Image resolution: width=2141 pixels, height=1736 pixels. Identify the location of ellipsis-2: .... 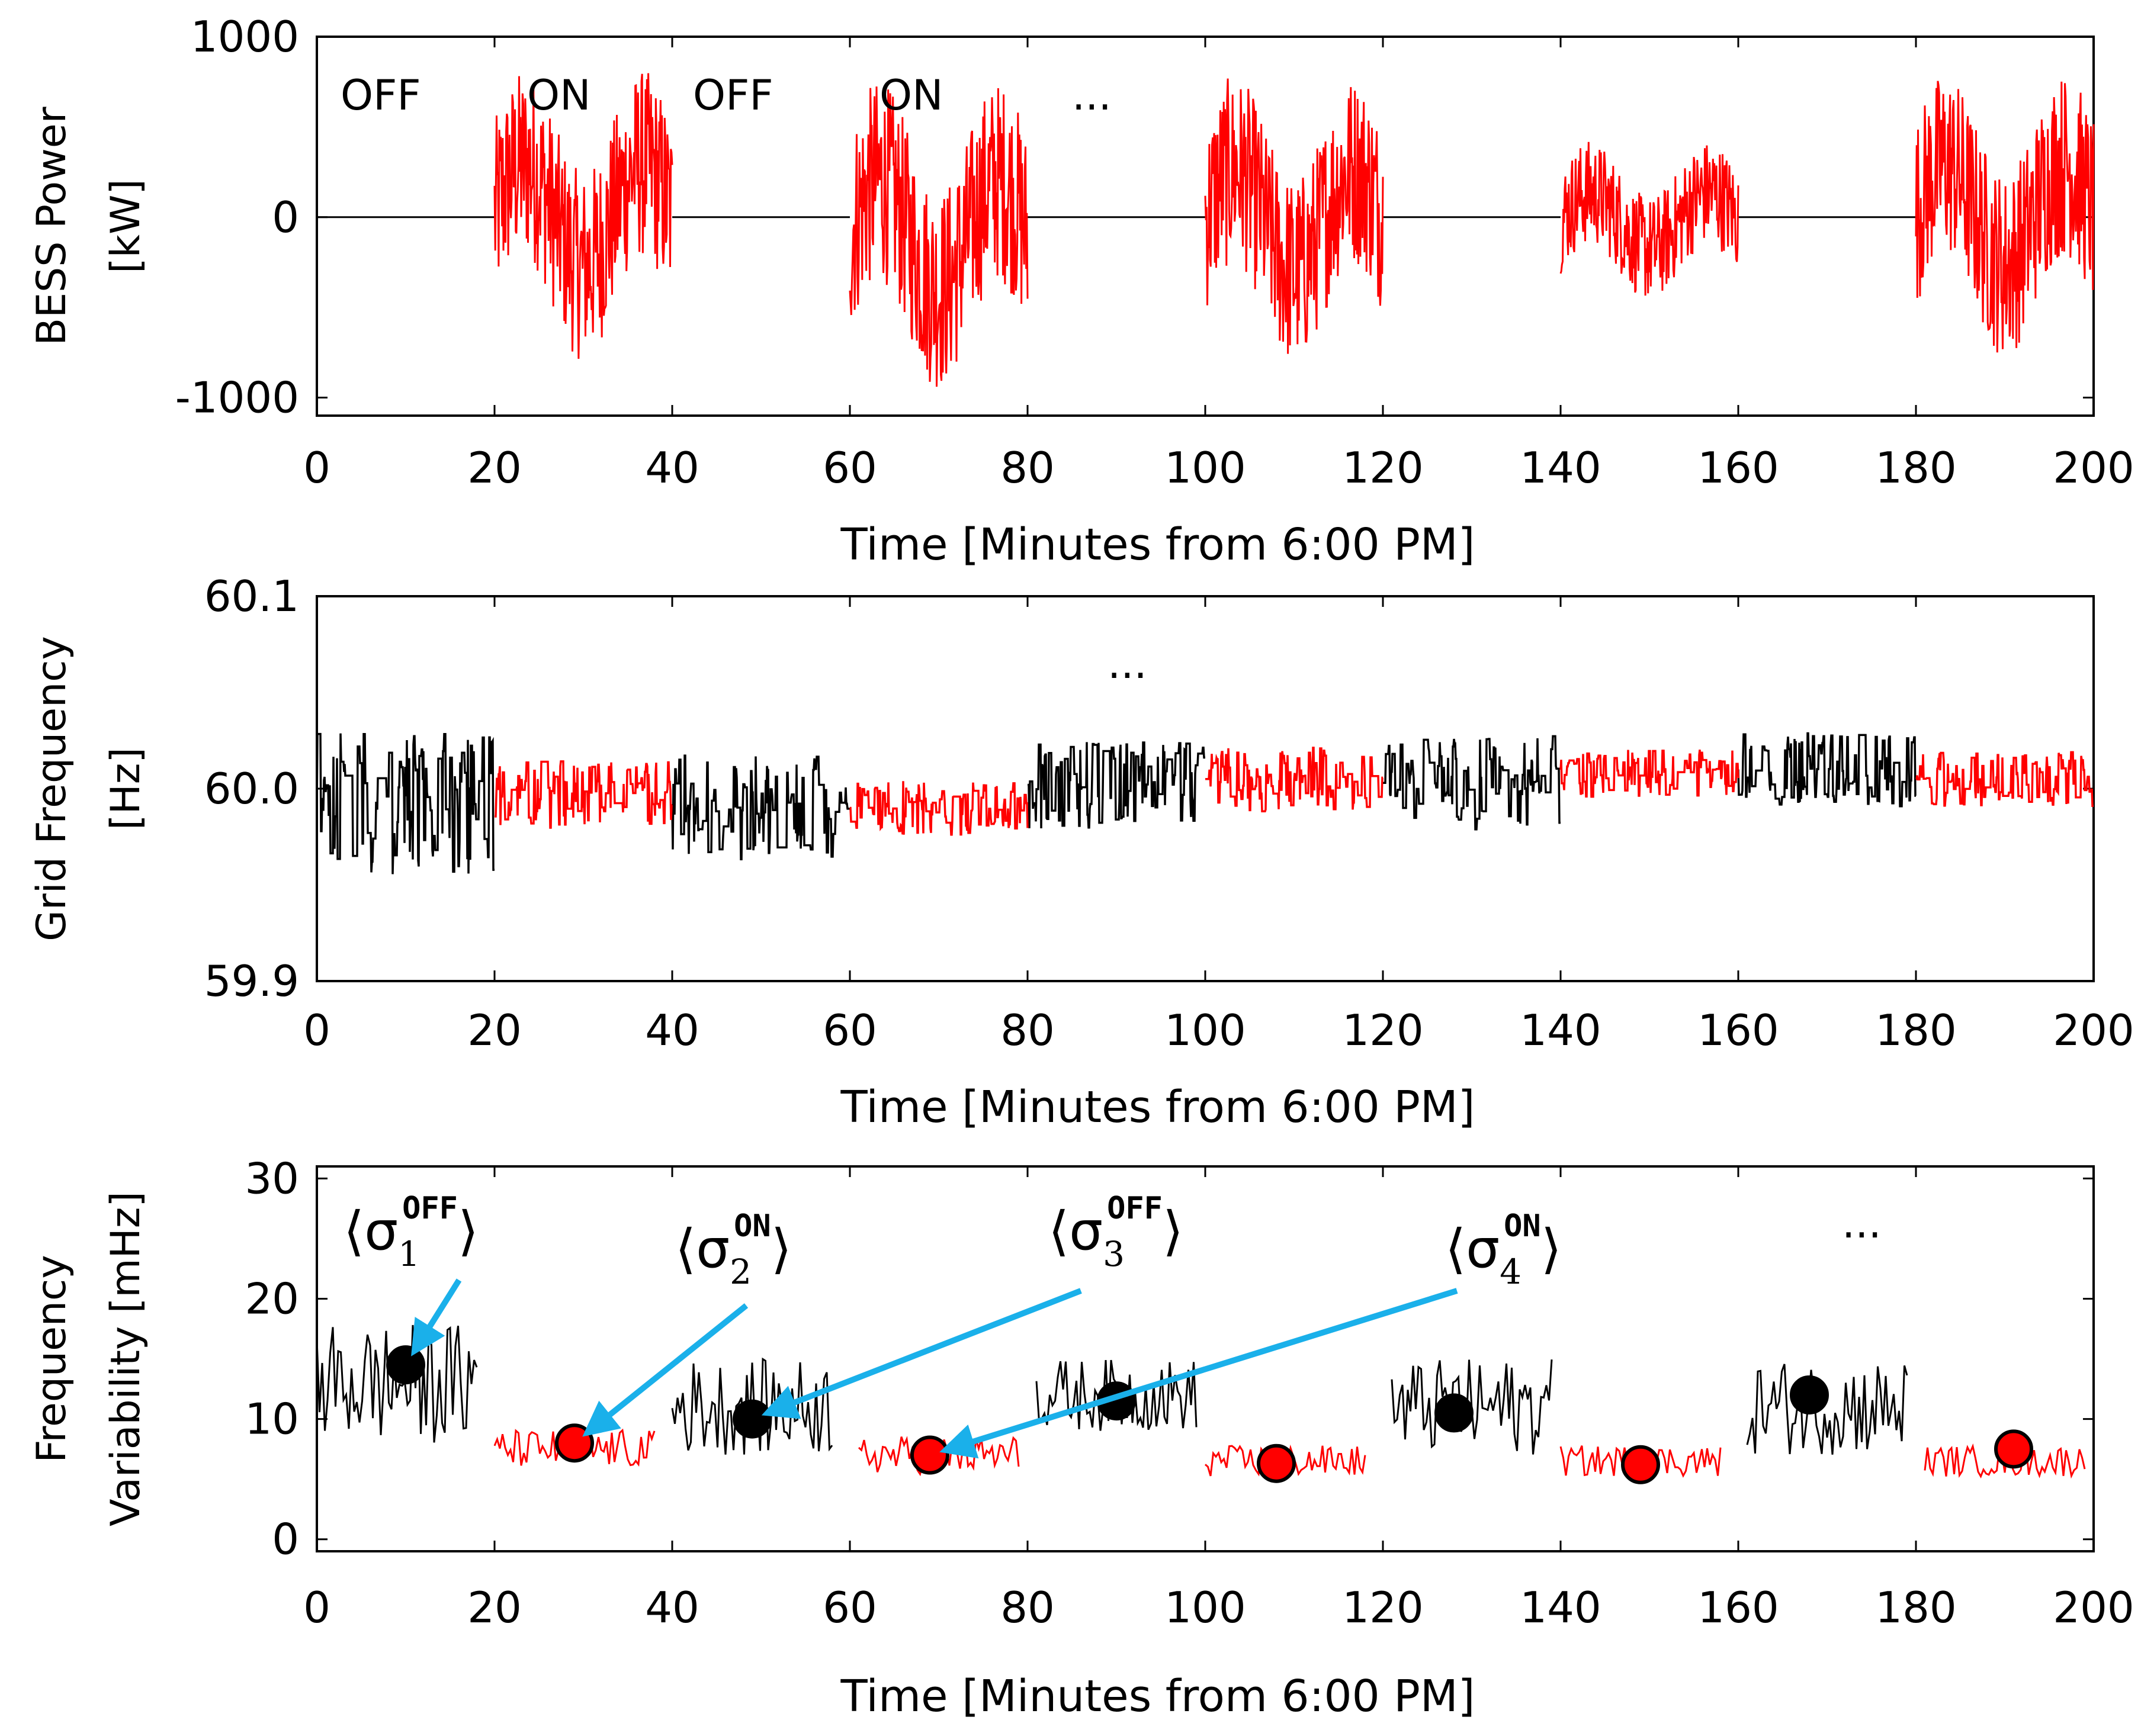
(1127, 664).